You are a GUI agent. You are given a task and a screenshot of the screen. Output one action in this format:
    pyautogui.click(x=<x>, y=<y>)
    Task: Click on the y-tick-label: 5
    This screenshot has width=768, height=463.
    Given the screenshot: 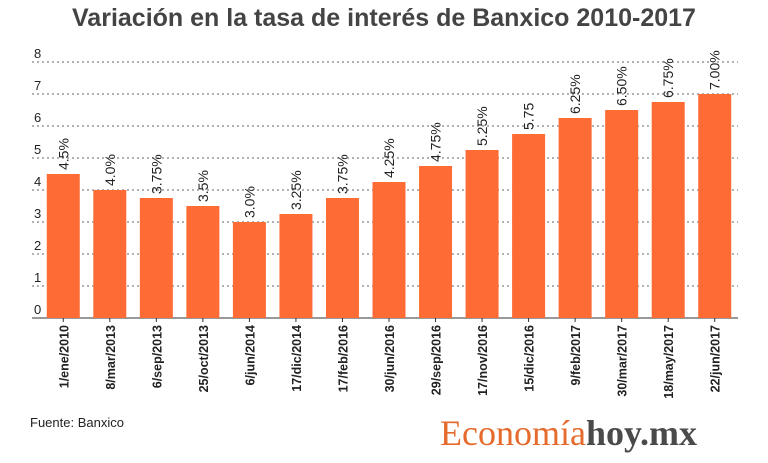 What is the action you would take?
    pyautogui.click(x=37, y=149)
    